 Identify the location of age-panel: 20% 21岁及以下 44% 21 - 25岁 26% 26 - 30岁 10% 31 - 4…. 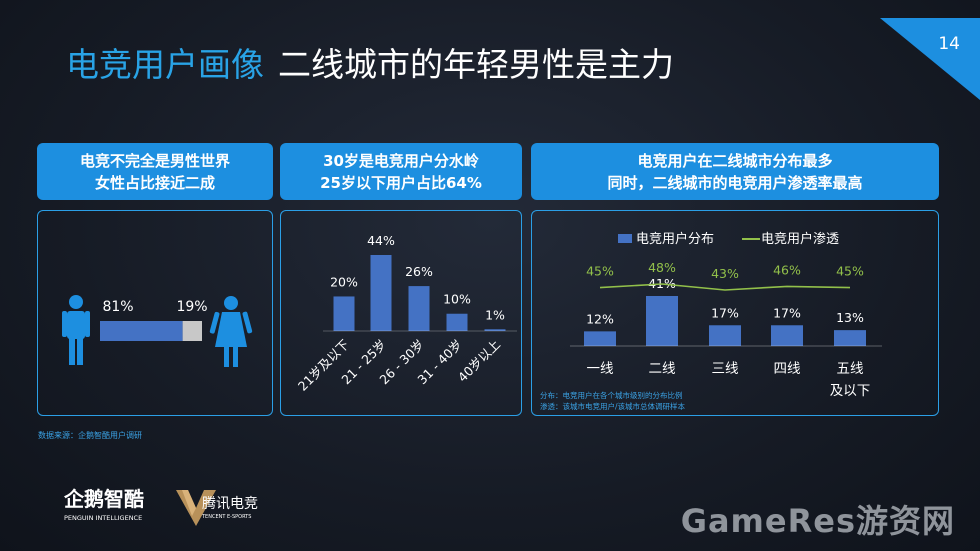
(401, 313).